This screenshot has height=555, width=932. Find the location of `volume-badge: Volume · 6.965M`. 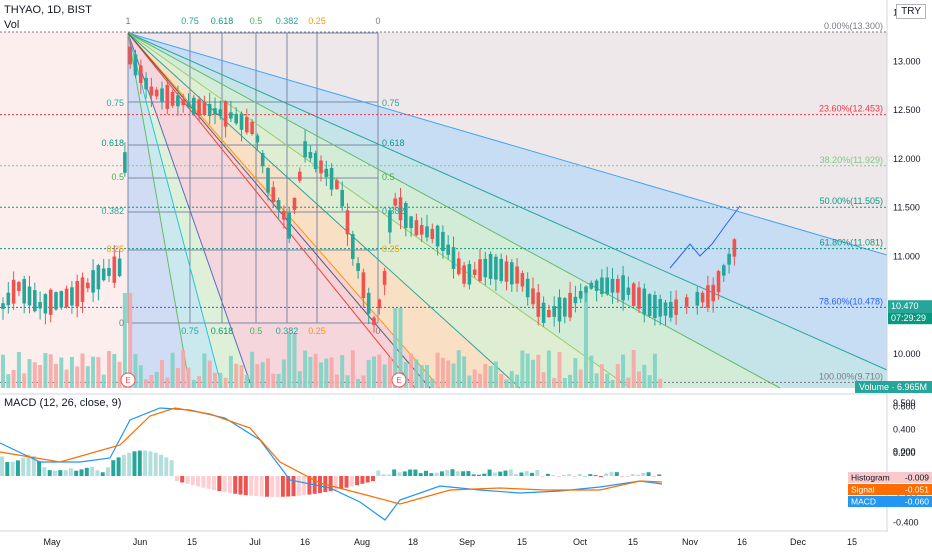

volume-badge: Volume · 6.965M is located at coordinates (893, 387).